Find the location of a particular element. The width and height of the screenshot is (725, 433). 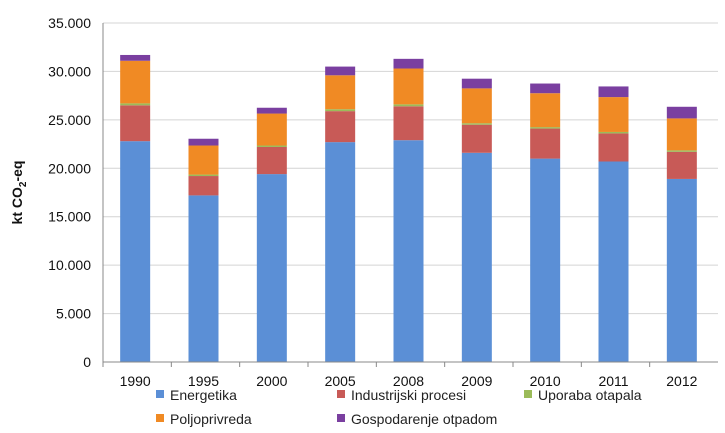

legend-entry: Gospodarenje otpadom is located at coordinates (424, 419).